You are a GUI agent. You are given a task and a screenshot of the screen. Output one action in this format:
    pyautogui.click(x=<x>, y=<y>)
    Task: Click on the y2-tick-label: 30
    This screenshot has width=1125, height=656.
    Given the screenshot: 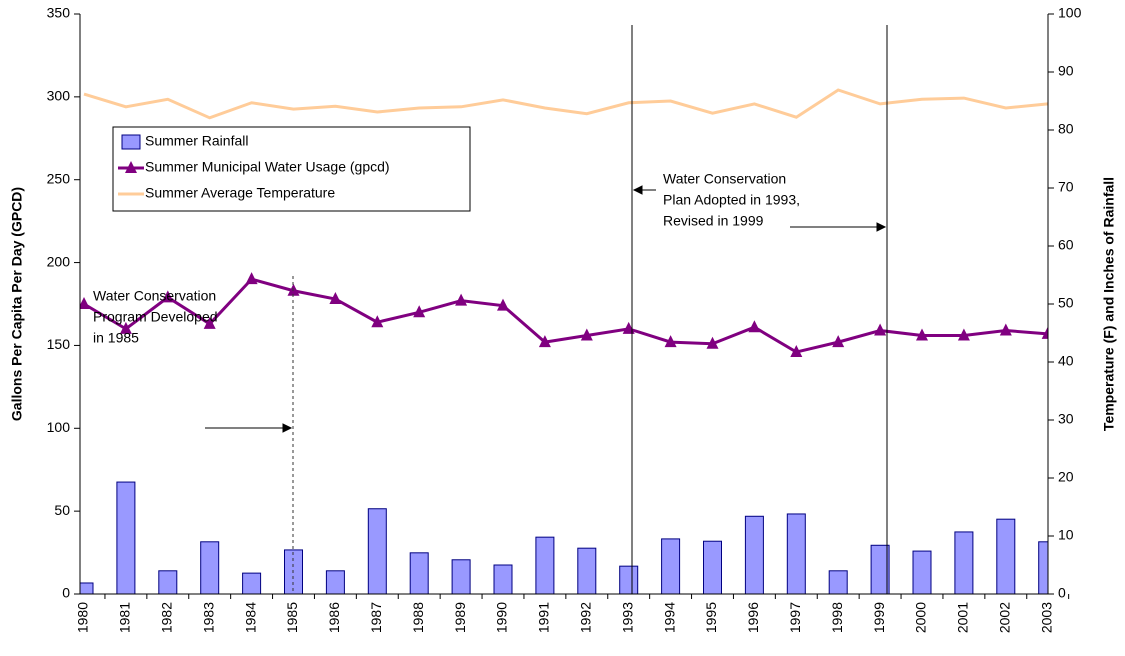 What is the action you would take?
    pyautogui.click(x=1066, y=419)
    